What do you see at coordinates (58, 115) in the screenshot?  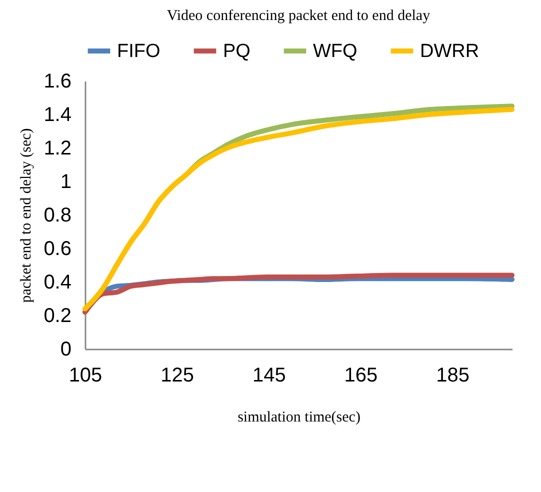 I see `y-tick-label: 1.4` at bounding box center [58, 115].